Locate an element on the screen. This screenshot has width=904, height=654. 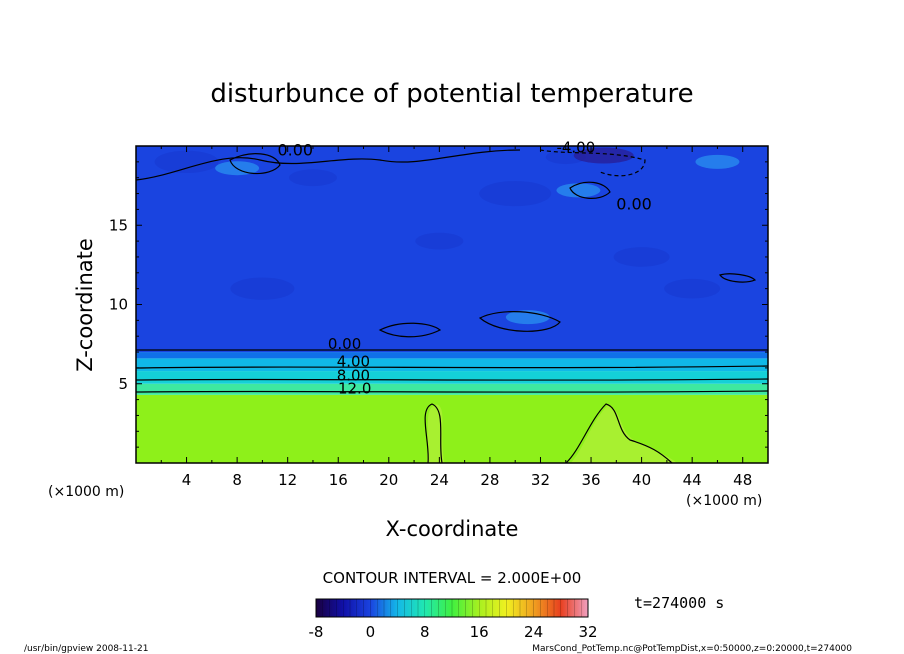
contour-label: 8.00 is located at coordinates (353, 376).